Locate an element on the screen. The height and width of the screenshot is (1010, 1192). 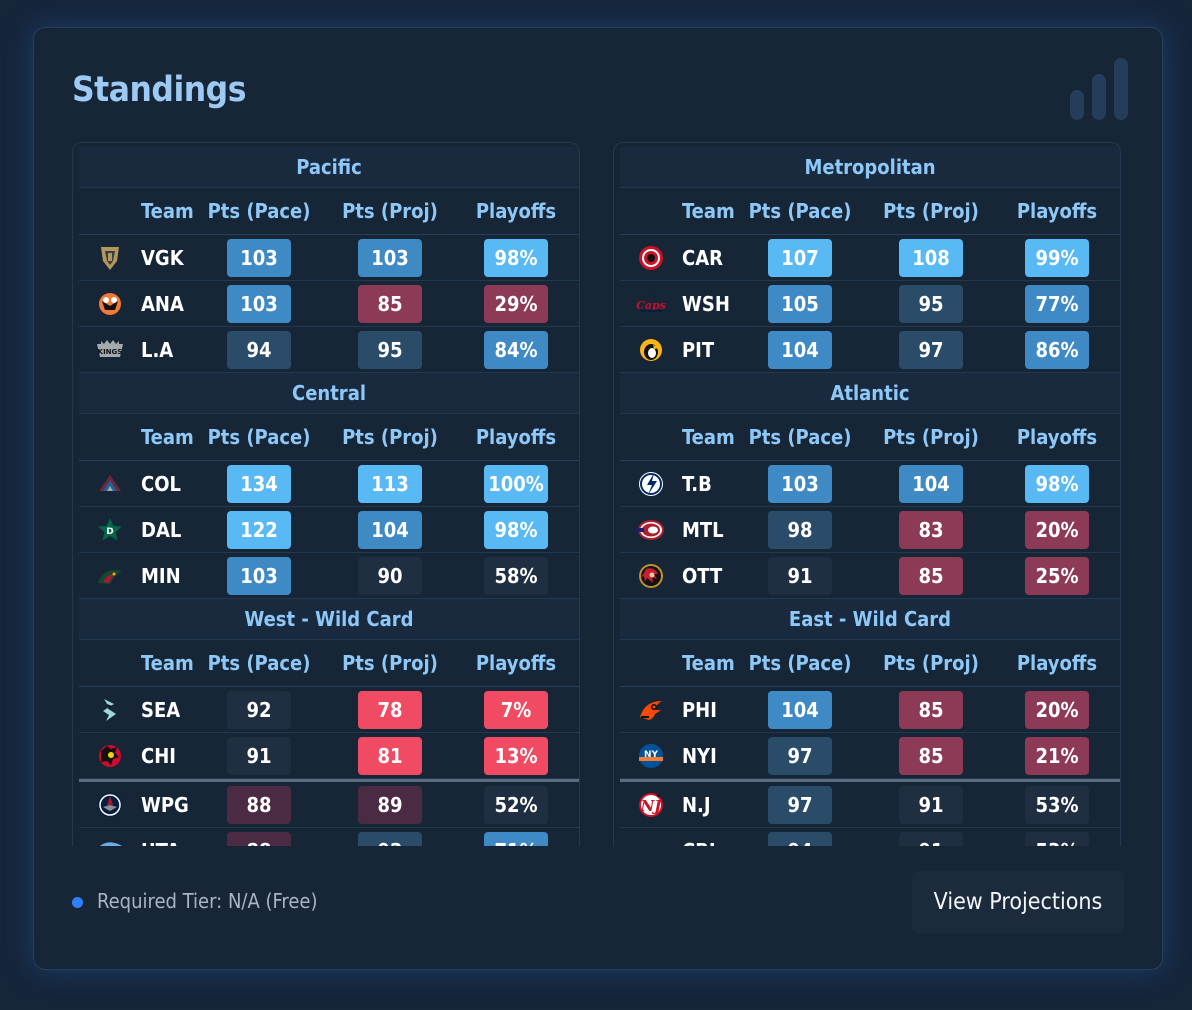
playoff-odds-cell: 52% is located at coordinates (516, 804).